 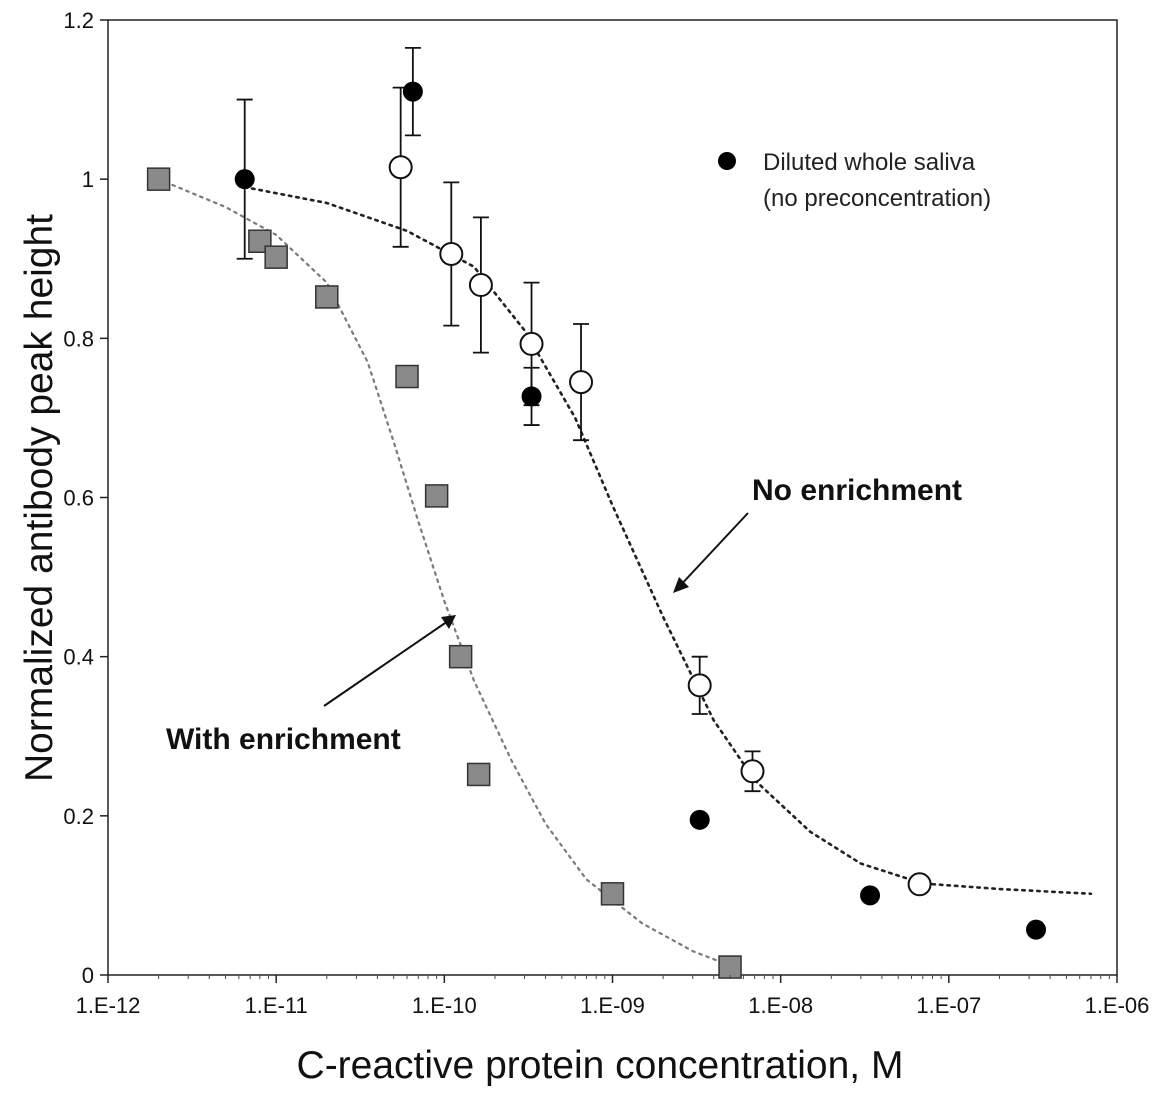 I want to click on y-tick-label: 1.2, so click(x=78, y=20).